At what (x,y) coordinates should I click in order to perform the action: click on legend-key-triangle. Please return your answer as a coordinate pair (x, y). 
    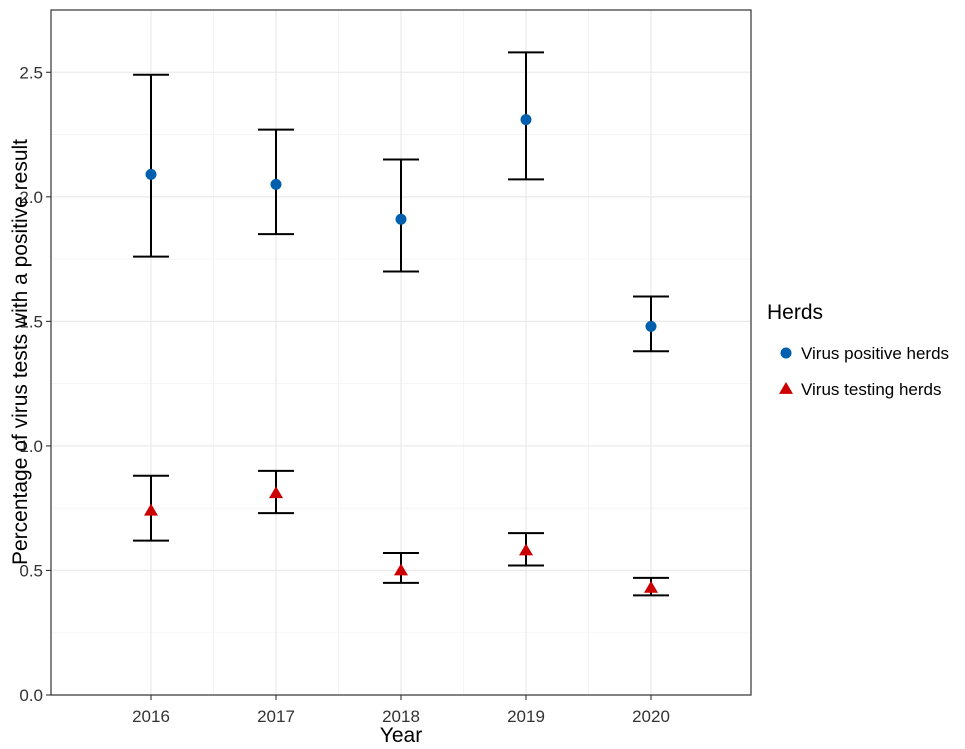
    Looking at the image, I should click on (786, 388).